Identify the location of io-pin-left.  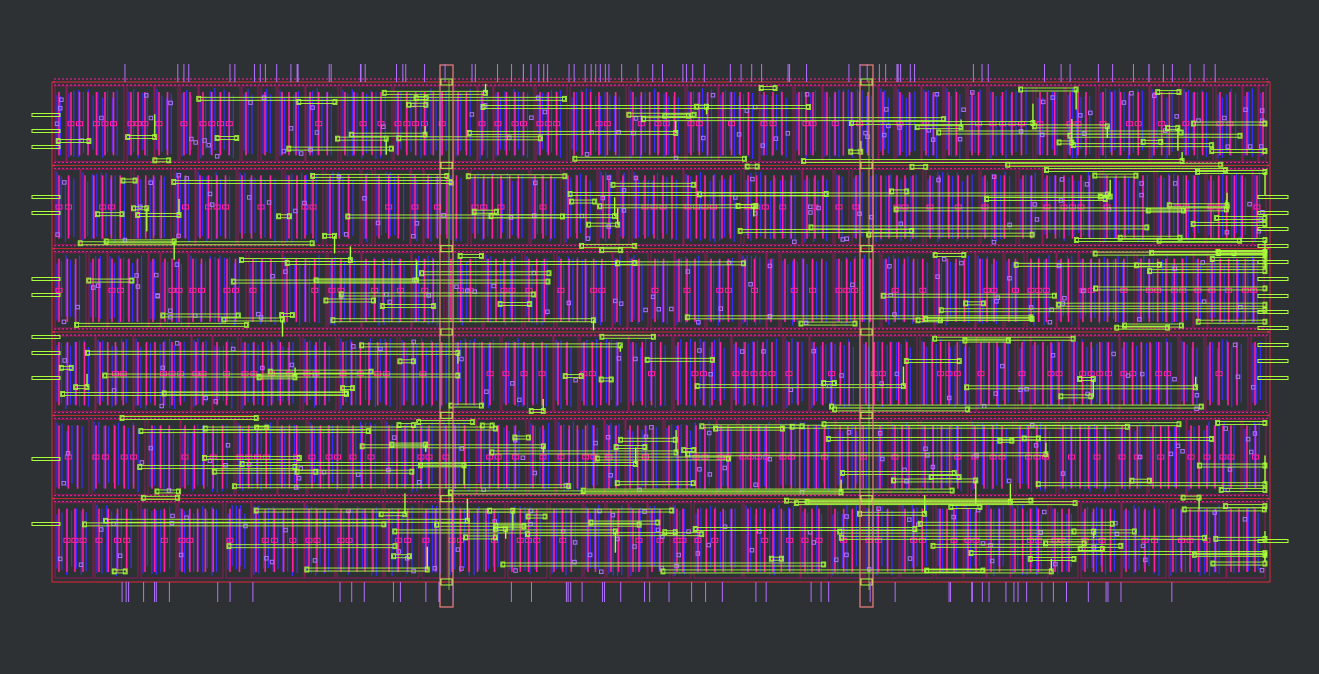
(46, 378).